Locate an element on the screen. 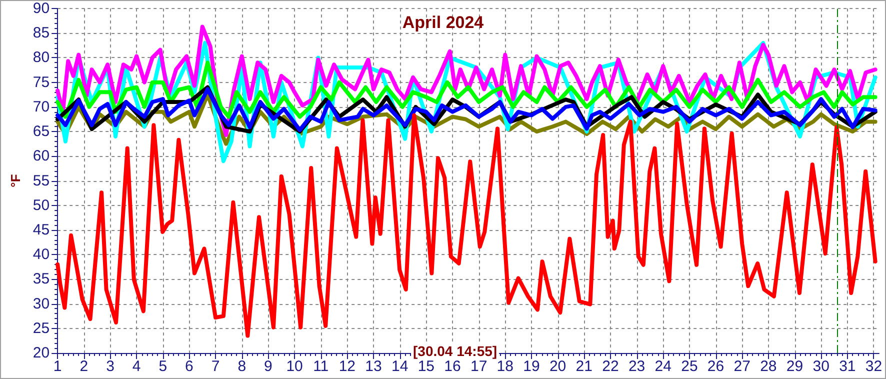 Image resolution: width=886 pixels, height=379 pixels. x-tick-label: 9 is located at coordinates (268, 366).